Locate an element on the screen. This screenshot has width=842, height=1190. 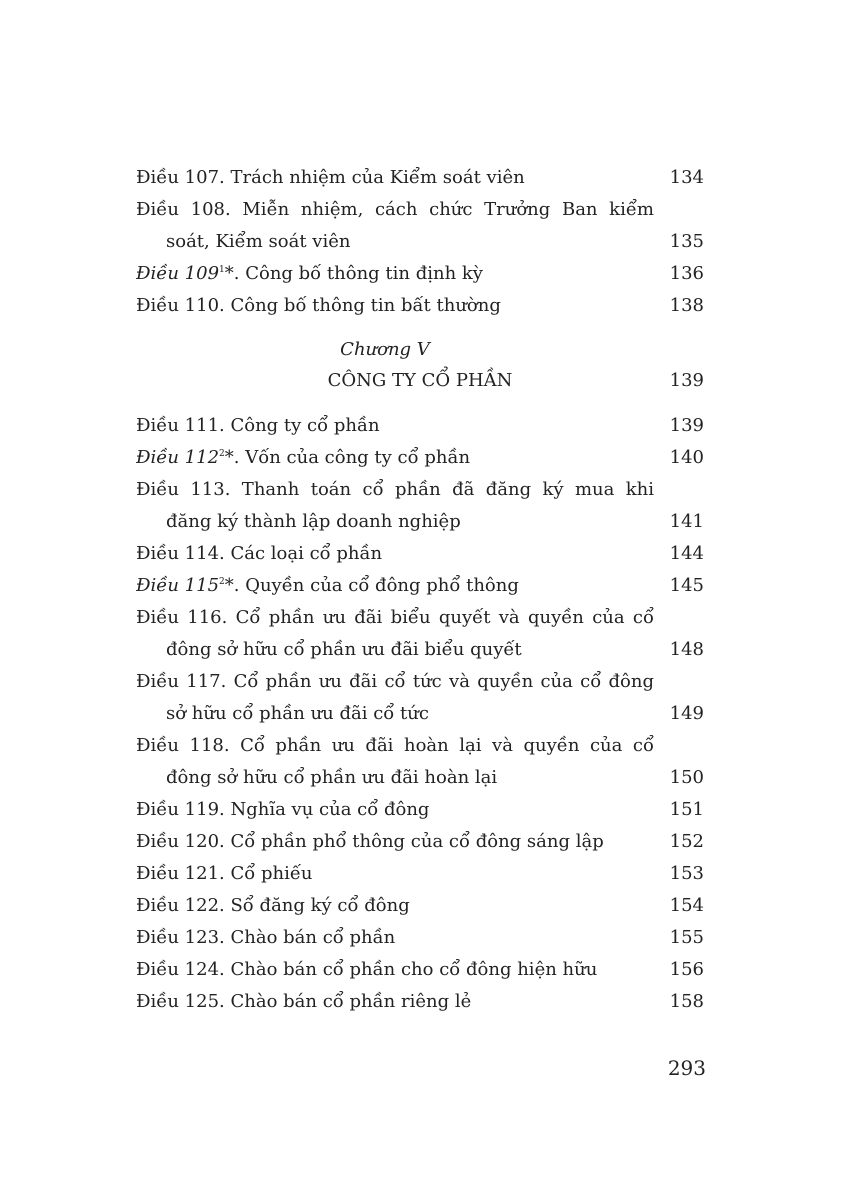
article-title-cont: đăng ký thành lập doanh nghiệp is located at coordinates (313, 521).